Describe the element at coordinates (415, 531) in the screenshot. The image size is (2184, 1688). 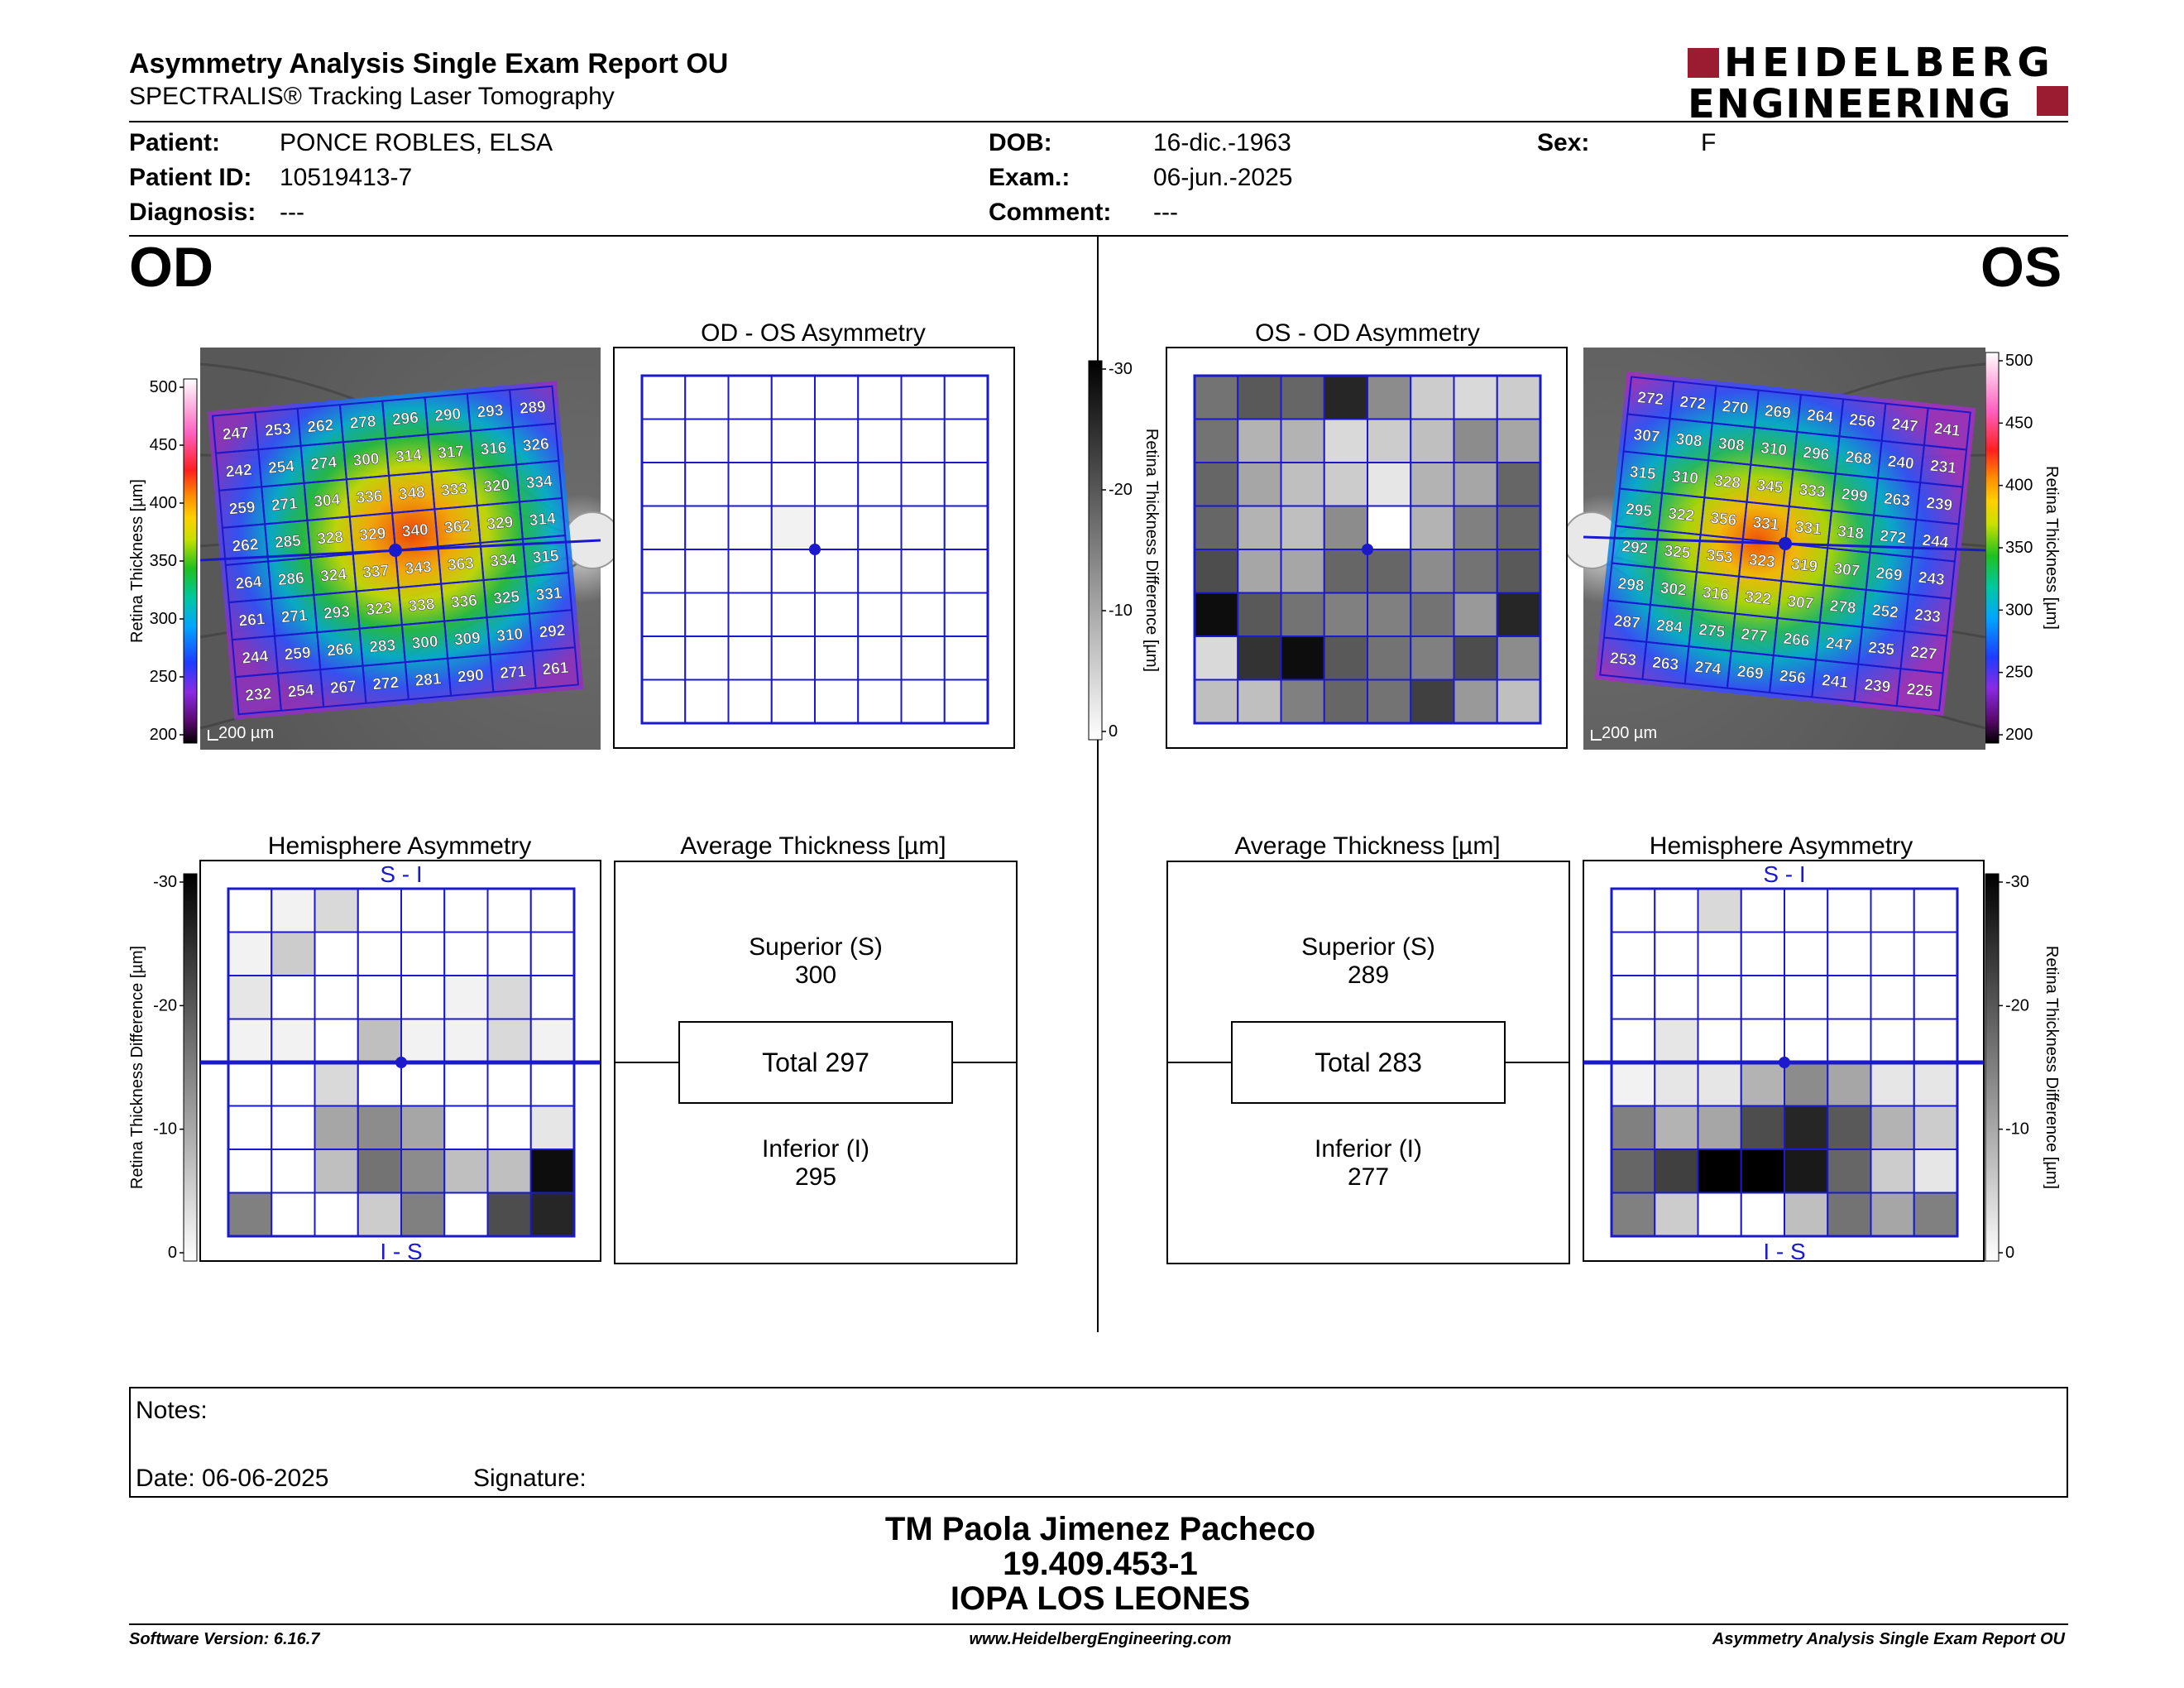
I see `od-thickness-map-value: 340` at that location.